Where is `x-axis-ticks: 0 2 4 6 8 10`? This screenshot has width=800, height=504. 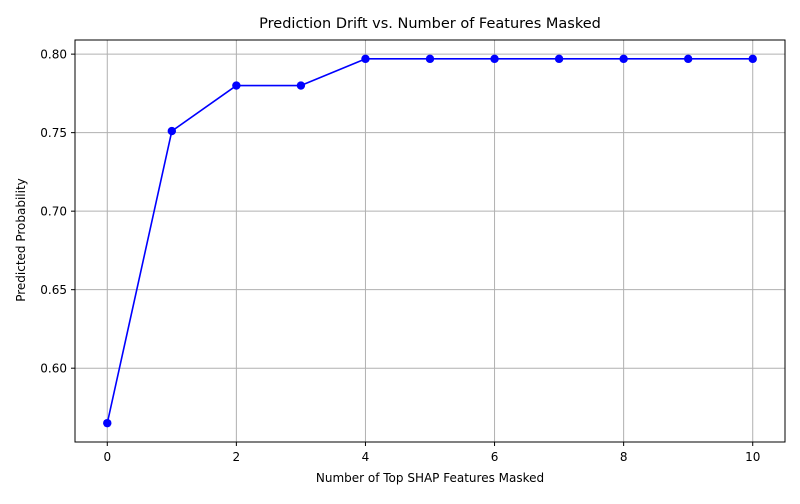 x-axis-ticks: 0 2 4 6 8 10 is located at coordinates (431, 453).